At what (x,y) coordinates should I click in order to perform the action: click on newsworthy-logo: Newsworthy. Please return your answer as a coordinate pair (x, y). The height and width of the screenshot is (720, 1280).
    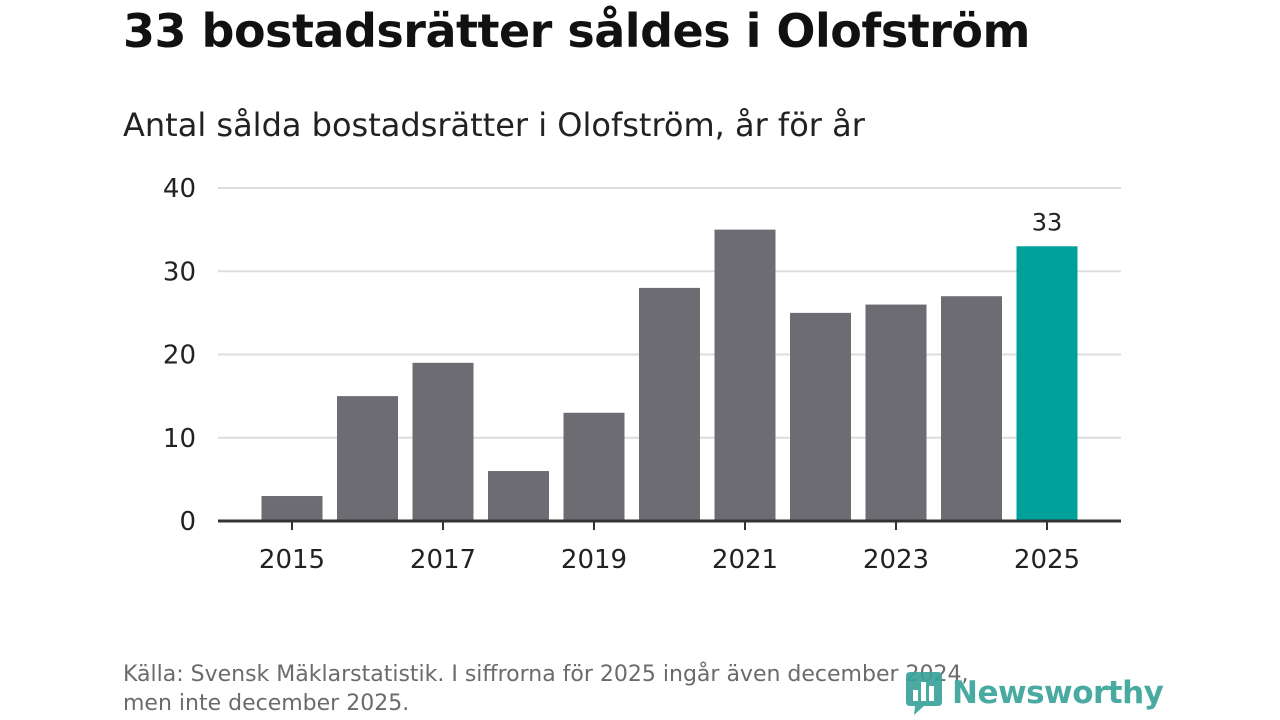
    Looking at the image, I should click on (1033, 693).